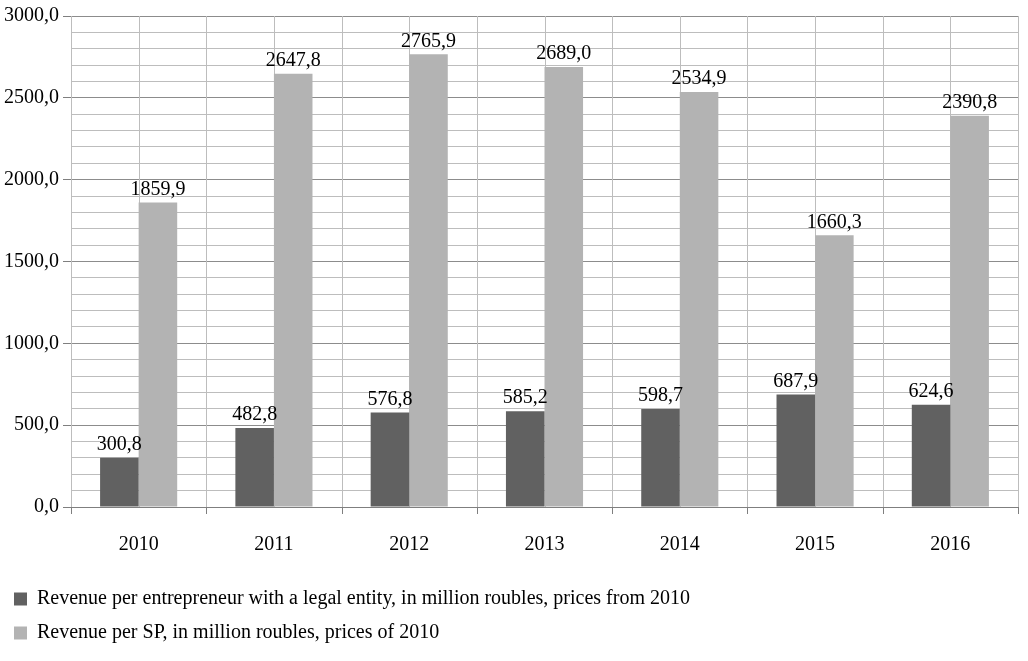 This screenshot has height=661, width=1028. Describe the element at coordinates (36, 423) in the screenshot. I see `y-tick-label: 500,0` at that location.